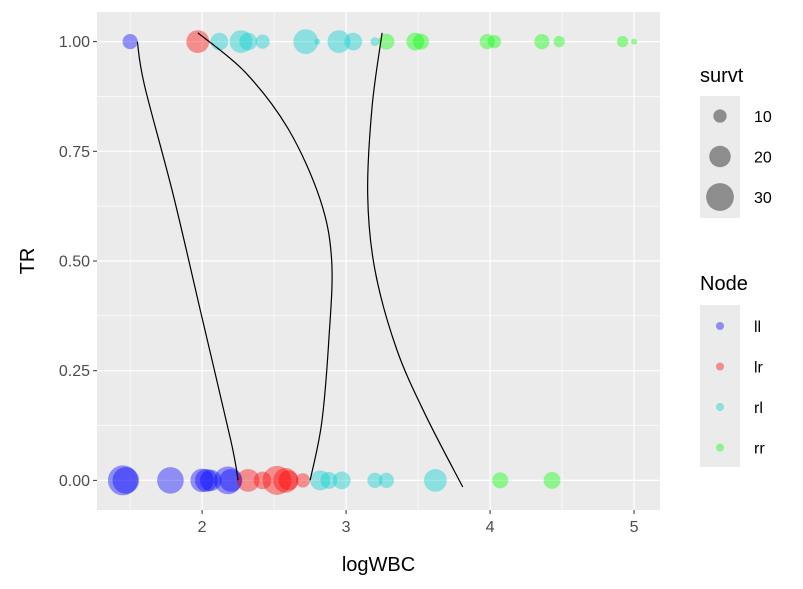  I want to click on y-axis-title: TR, so click(28, 261).